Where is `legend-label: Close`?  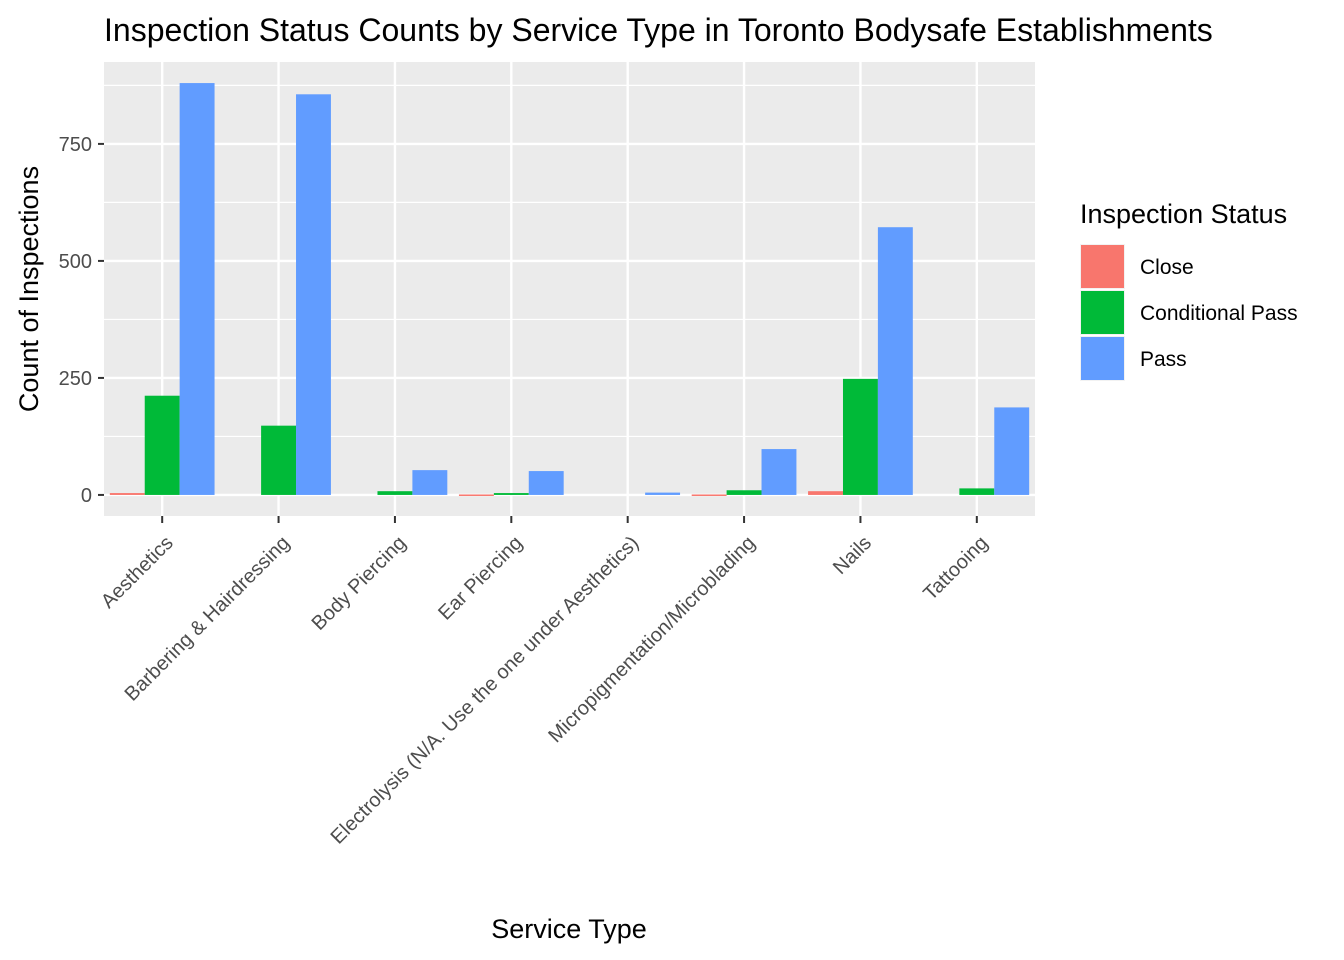 legend-label: Close is located at coordinates (1167, 267).